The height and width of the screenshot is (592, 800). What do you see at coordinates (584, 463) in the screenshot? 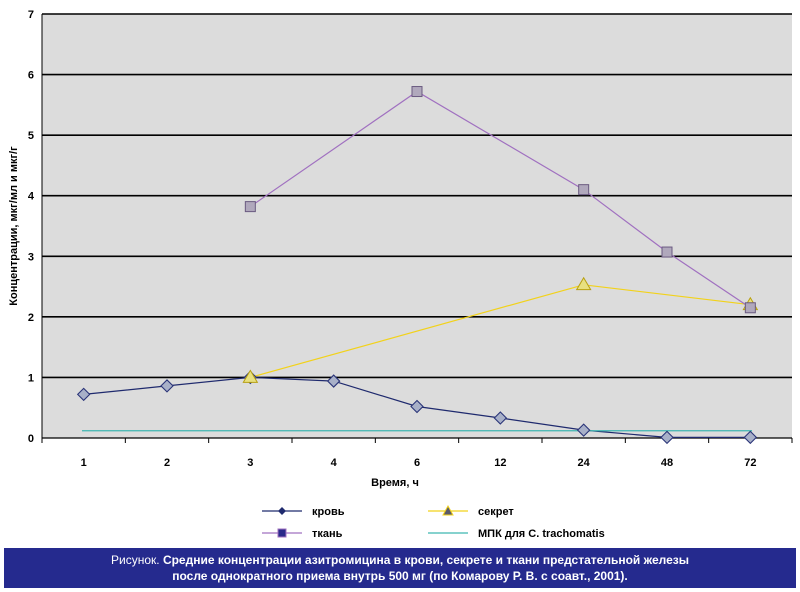
I see `x-tick-label-24: 24` at bounding box center [584, 463].